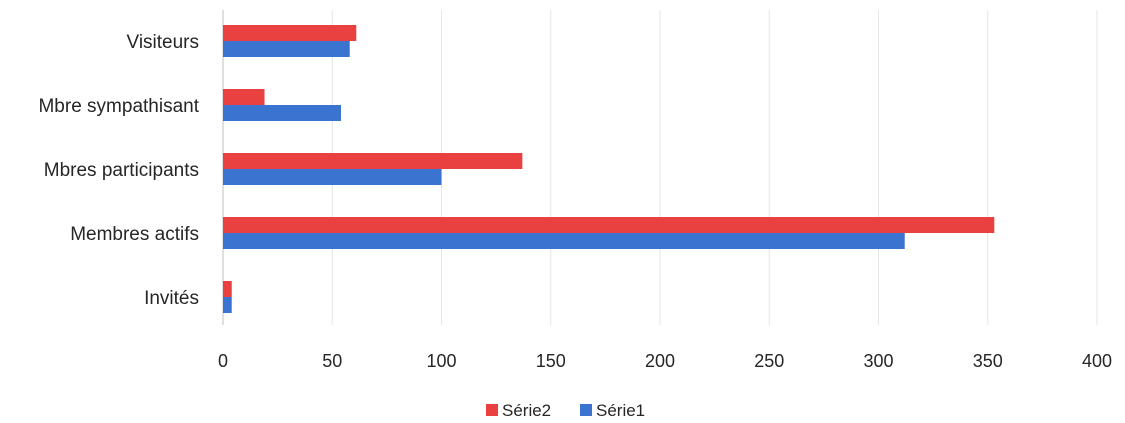  I want to click on category-label: Mbre sympathisant, so click(118, 106).